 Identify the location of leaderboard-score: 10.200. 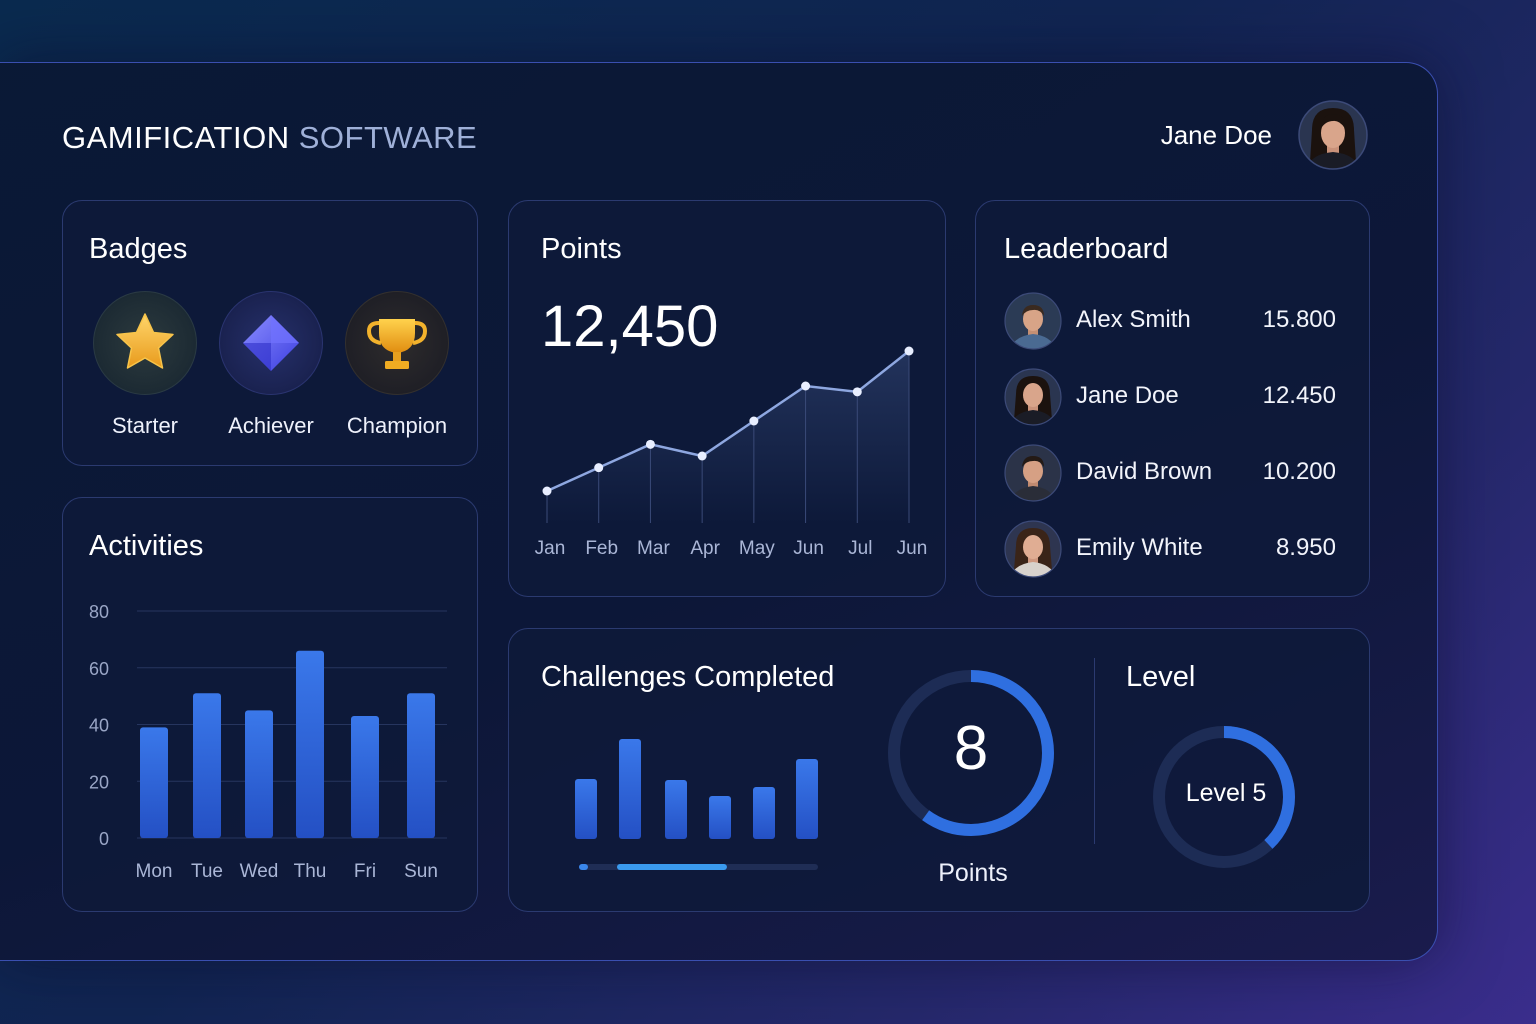
(1299, 471).